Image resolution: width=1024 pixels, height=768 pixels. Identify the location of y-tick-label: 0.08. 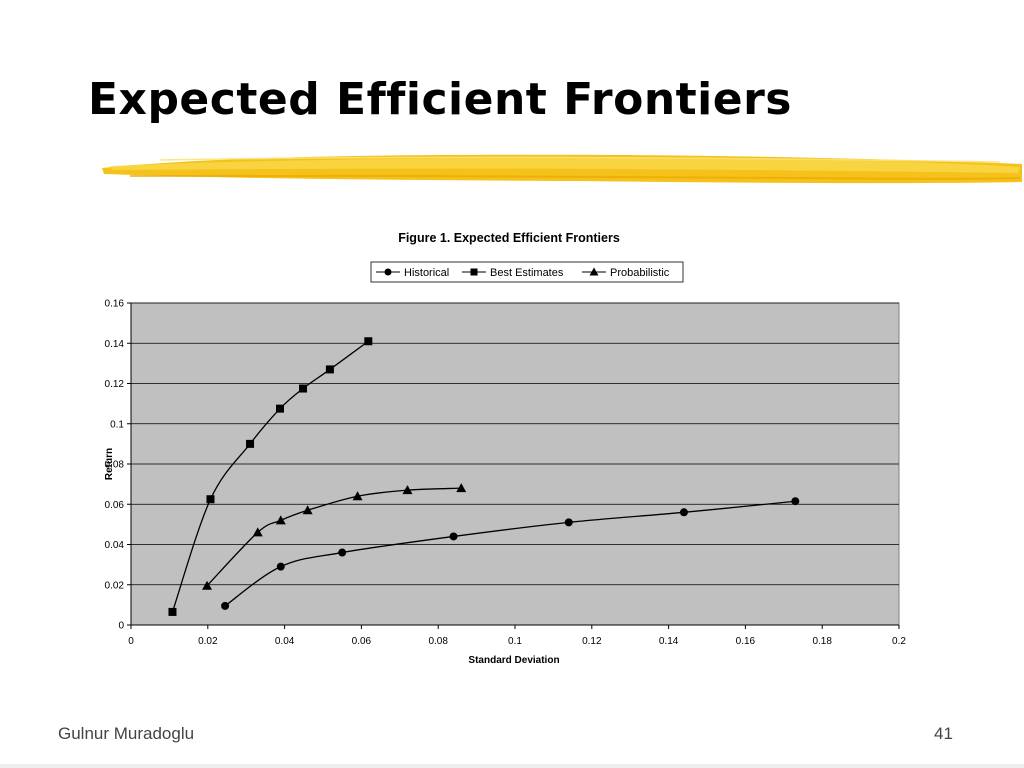
(115, 465).